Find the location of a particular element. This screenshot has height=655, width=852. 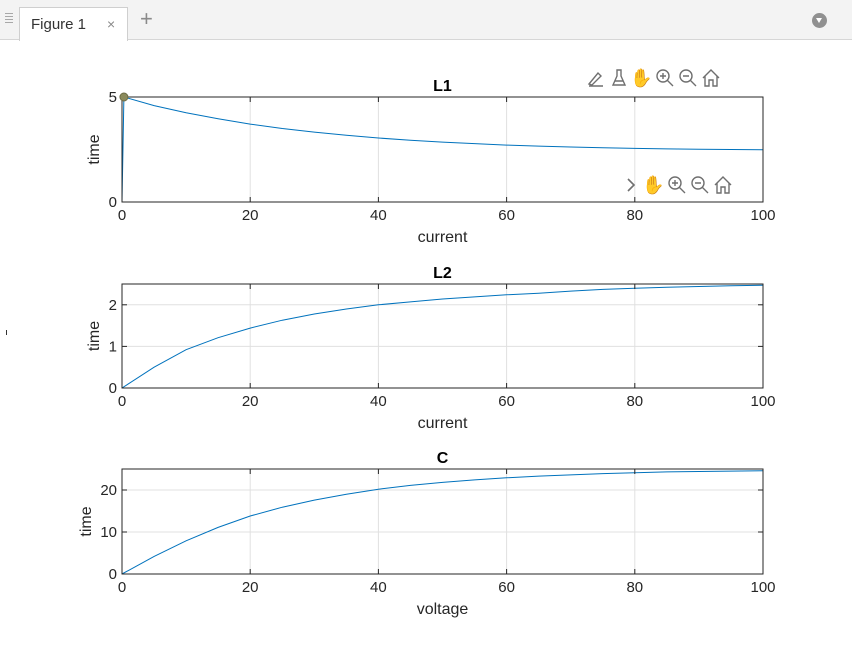

chart-title: C is located at coordinates (443, 458).